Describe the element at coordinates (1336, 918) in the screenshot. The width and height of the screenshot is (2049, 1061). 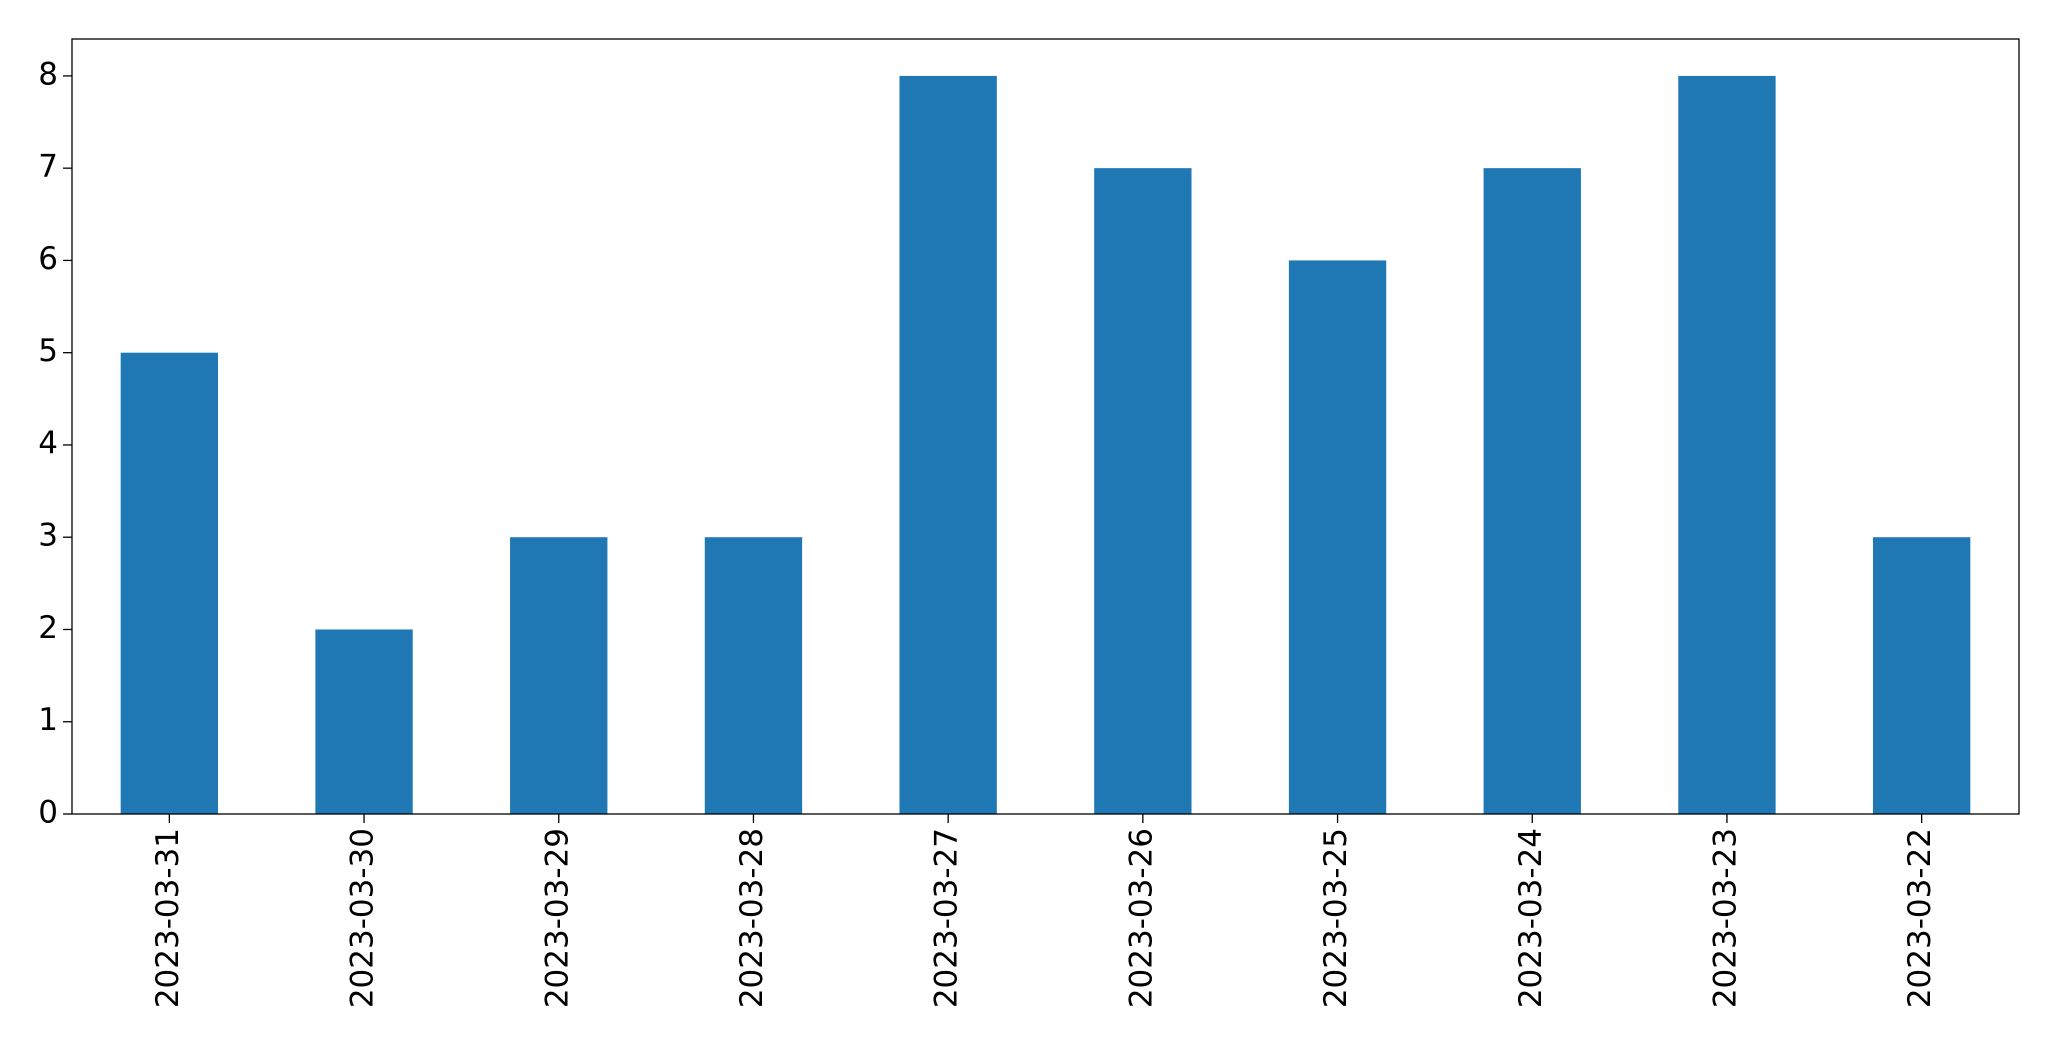
I see `x-tick-label: 2023-03-25` at that location.